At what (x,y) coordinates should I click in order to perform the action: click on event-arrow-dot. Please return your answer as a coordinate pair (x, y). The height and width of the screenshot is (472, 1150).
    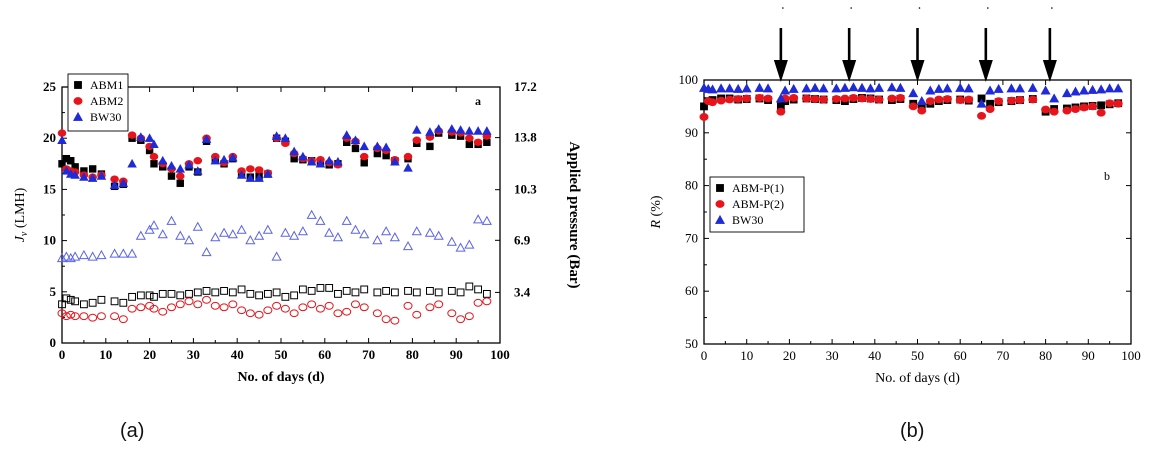
    Looking at the image, I should click on (919, 8).